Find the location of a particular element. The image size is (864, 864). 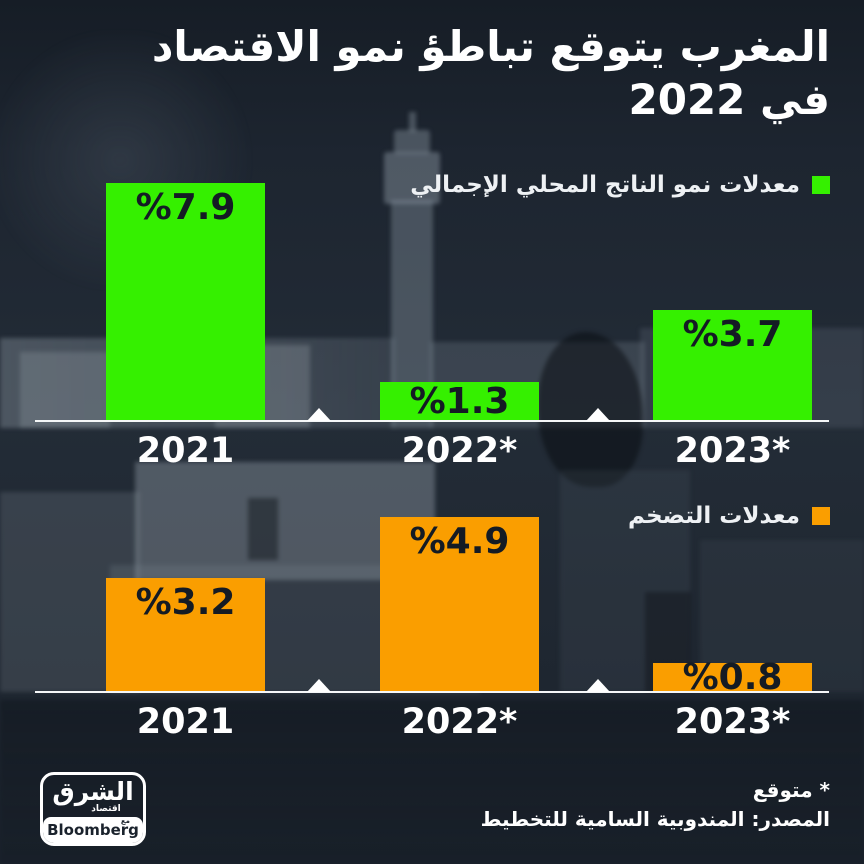

bar-value-label: %1.3 is located at coordinates (459, 401).